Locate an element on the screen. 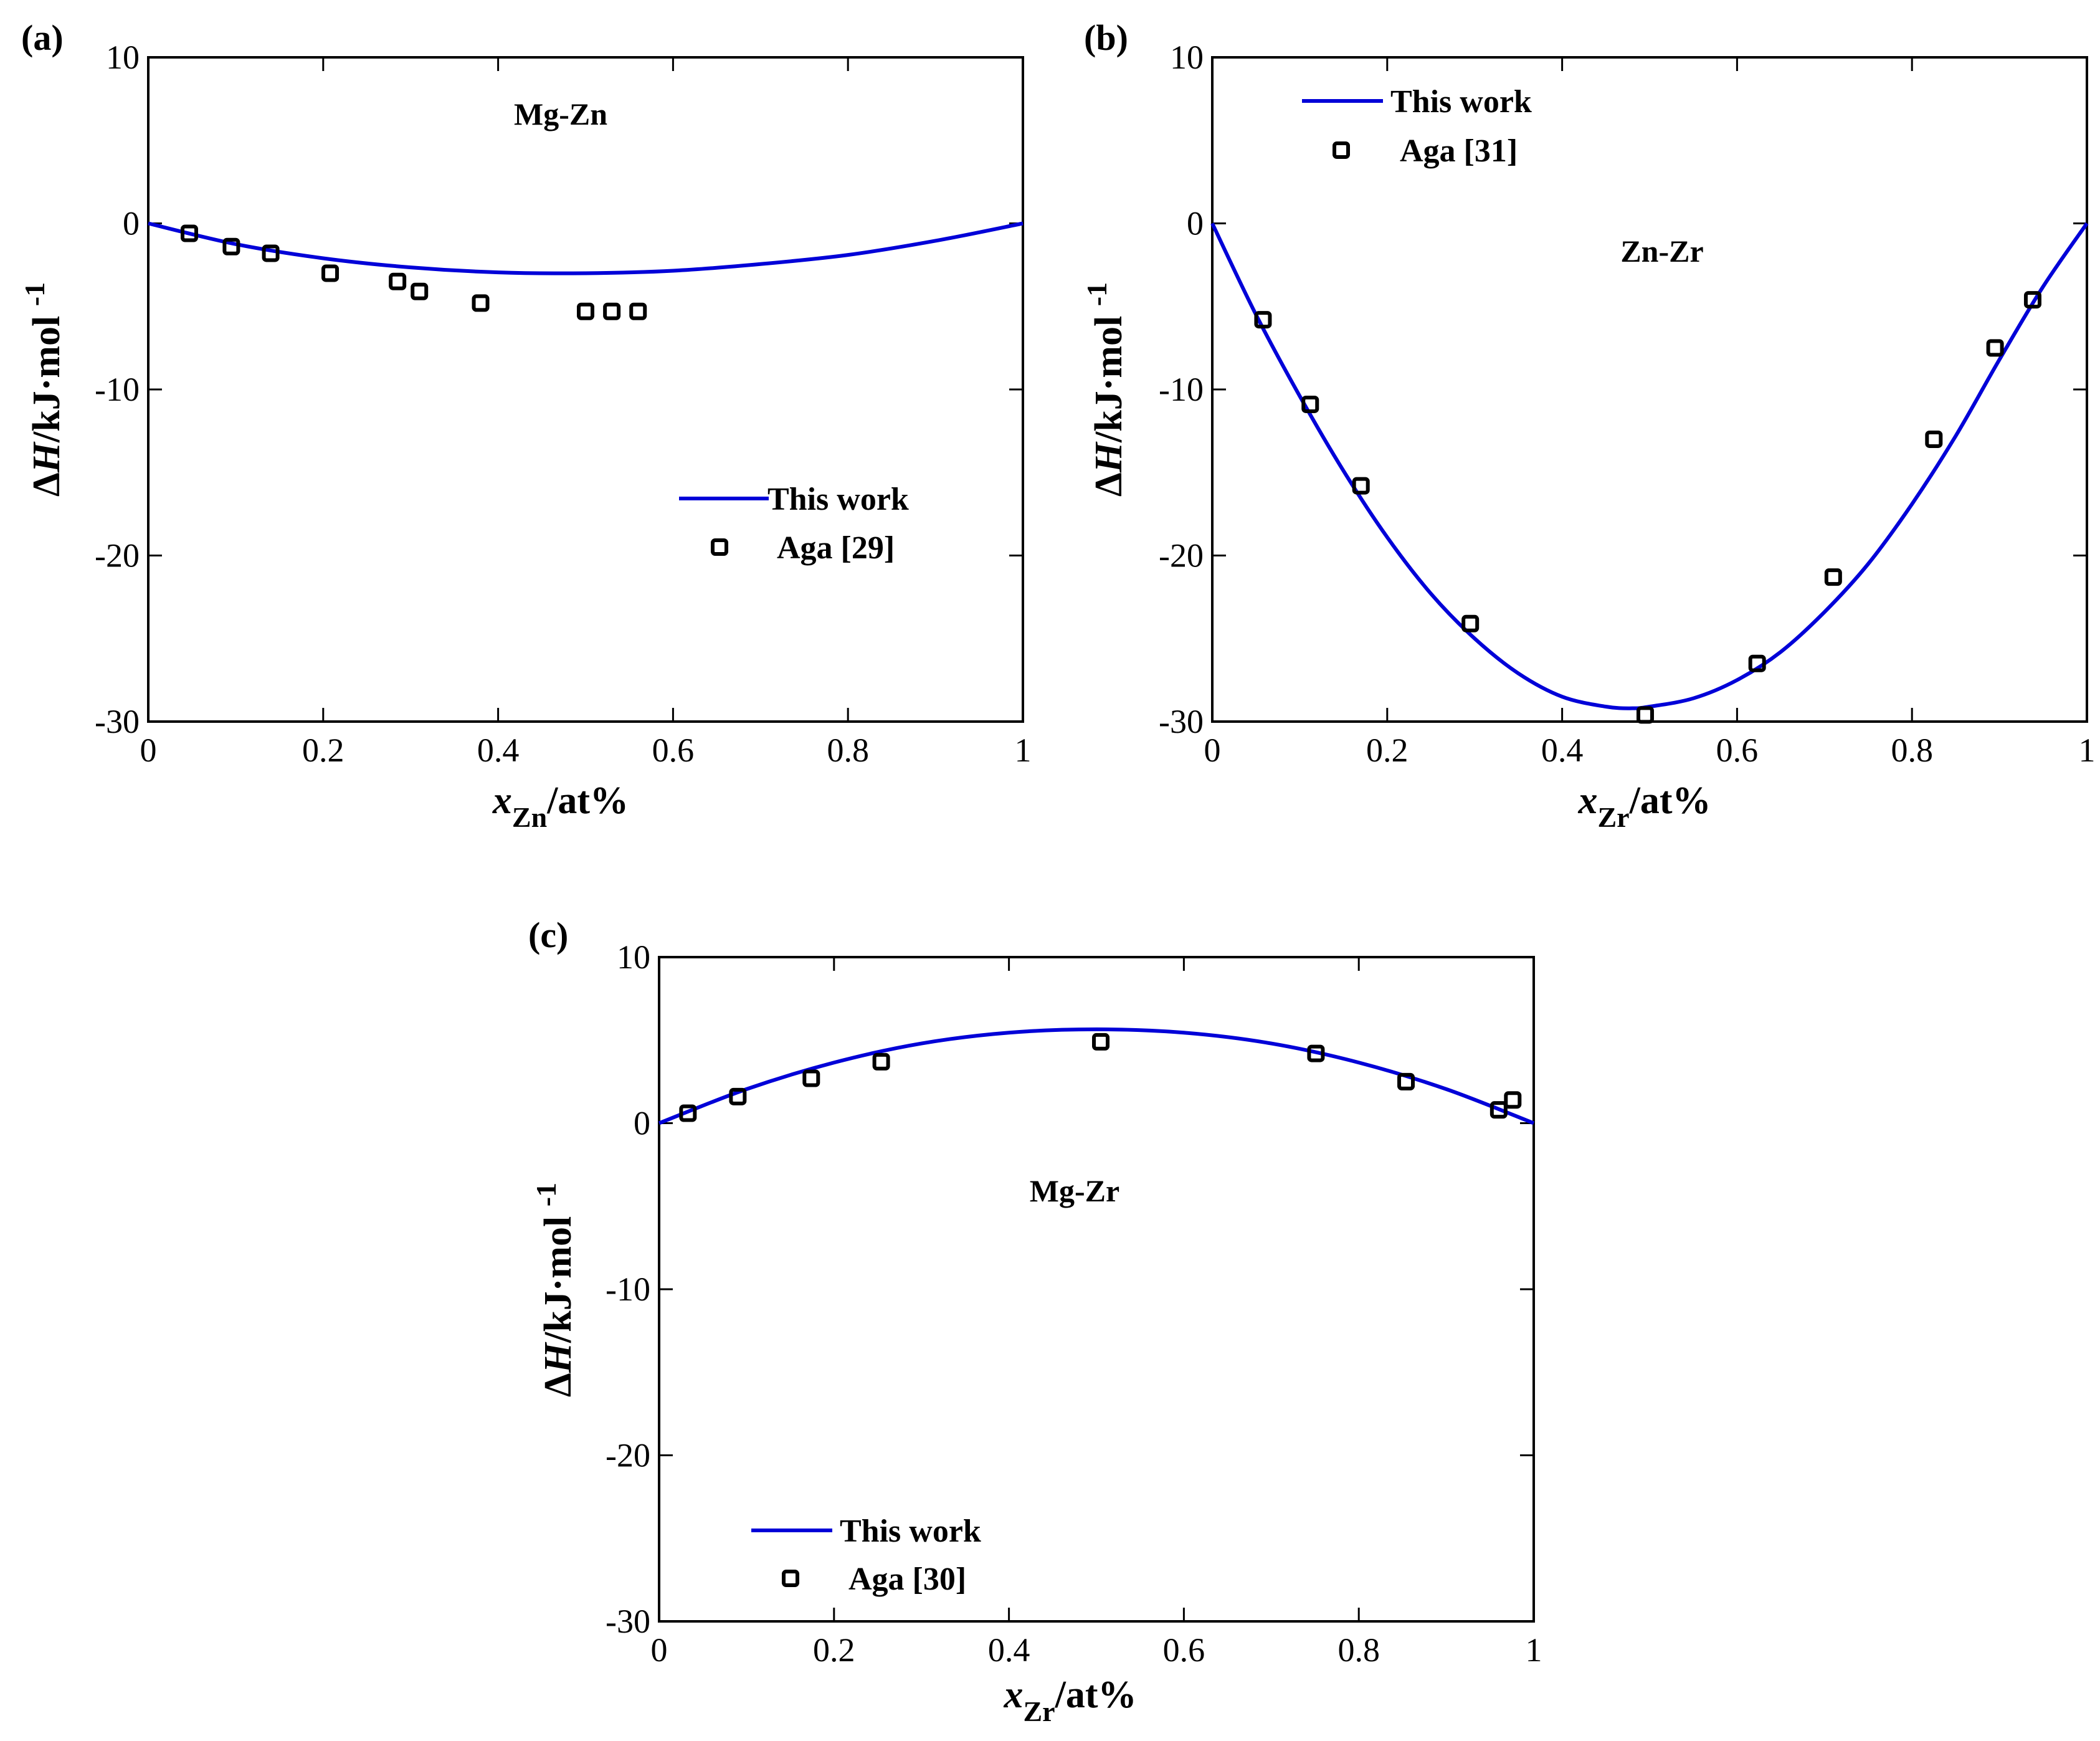 This screenshot has height=1741, width=2100. panel-label: (a) is located at coordinates (42, 37).